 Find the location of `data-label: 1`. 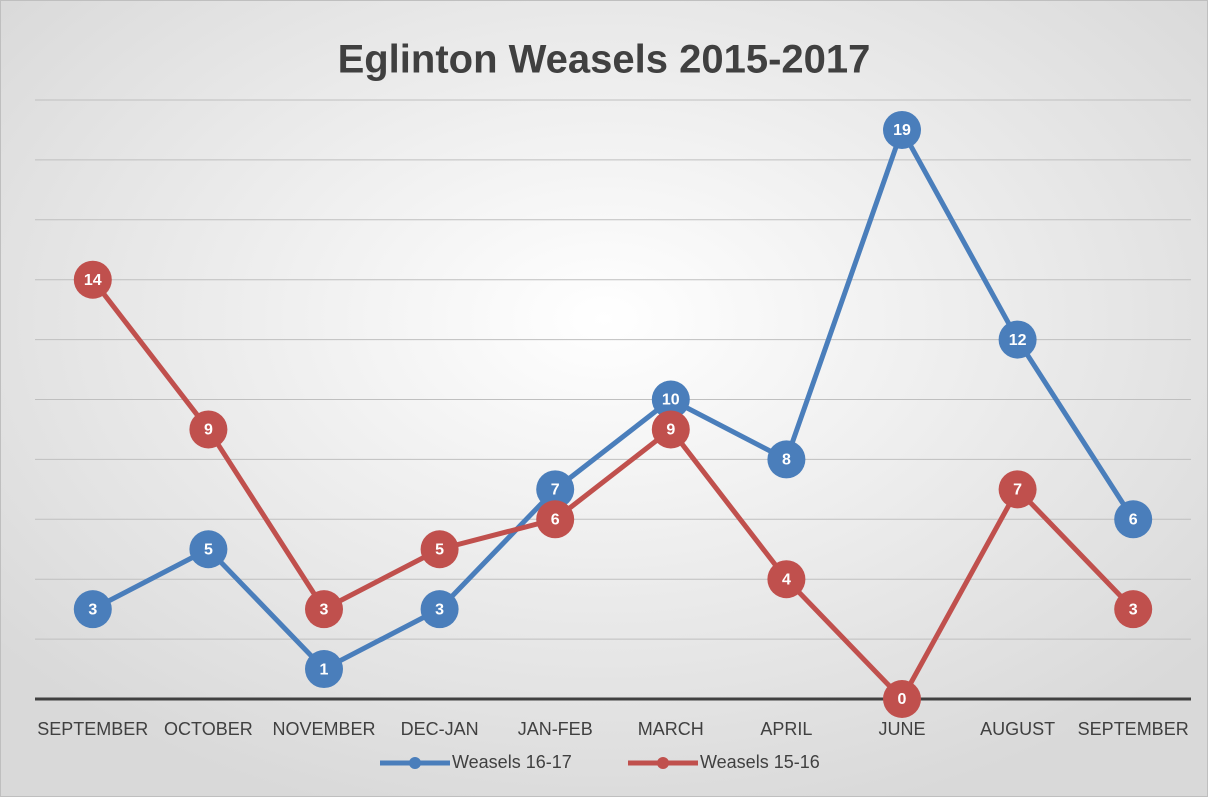

data-label: 1 is located at coordinates (324, 669).